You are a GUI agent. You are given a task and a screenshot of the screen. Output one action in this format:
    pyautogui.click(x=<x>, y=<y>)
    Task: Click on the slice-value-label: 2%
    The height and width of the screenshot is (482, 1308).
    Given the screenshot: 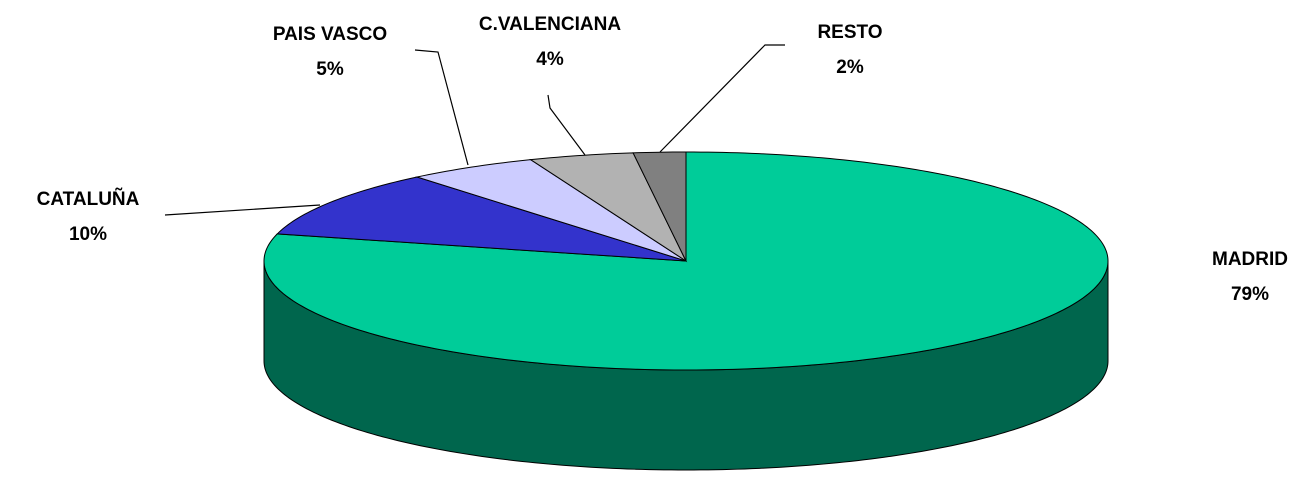 What is the action you would take?
    pyautogui.click(x=850, y=67)
    